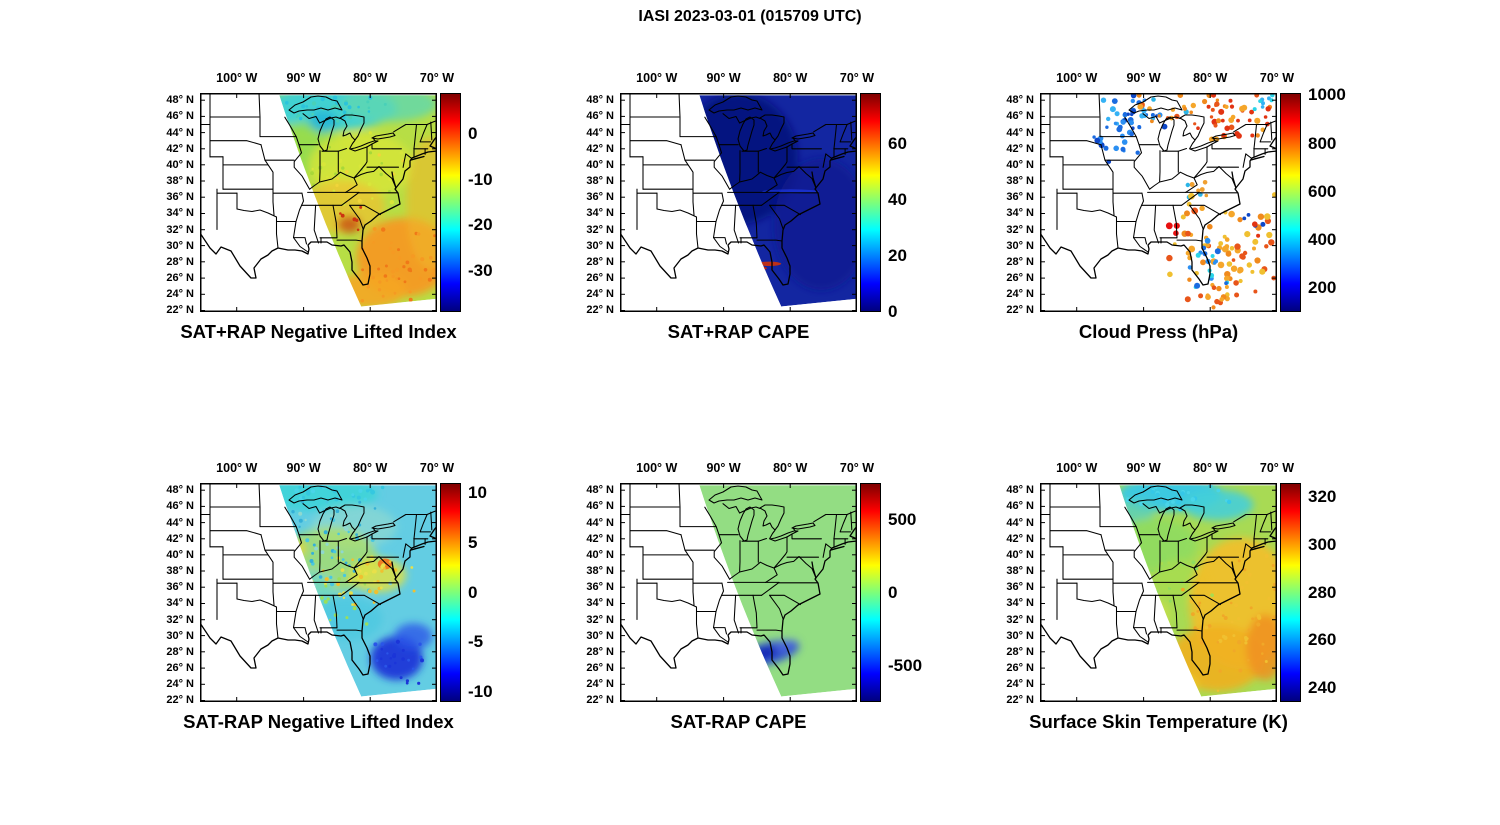 The image size is (1500, 825). What do you see at coordinates (1322, 640) in the screenshot?
I see `colorbar-tick-label: 260` at bounding box center [1322, 640].